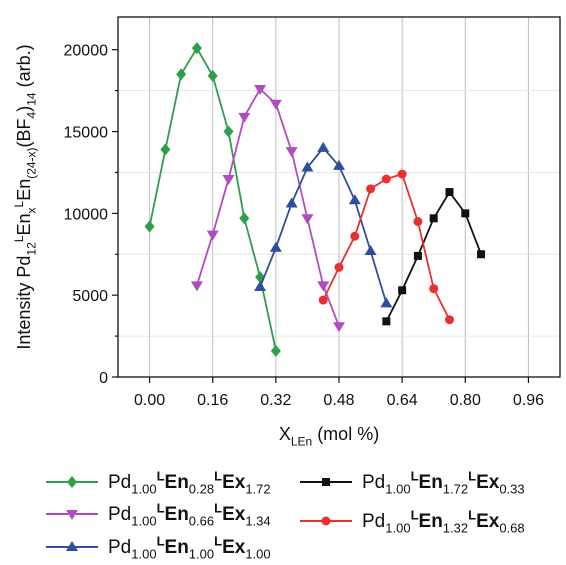 This screenshot has height=565, width=566. I want to click on legend-label-s132: Pd1.00LEn1.32LEx0.68, so click(443, 521).